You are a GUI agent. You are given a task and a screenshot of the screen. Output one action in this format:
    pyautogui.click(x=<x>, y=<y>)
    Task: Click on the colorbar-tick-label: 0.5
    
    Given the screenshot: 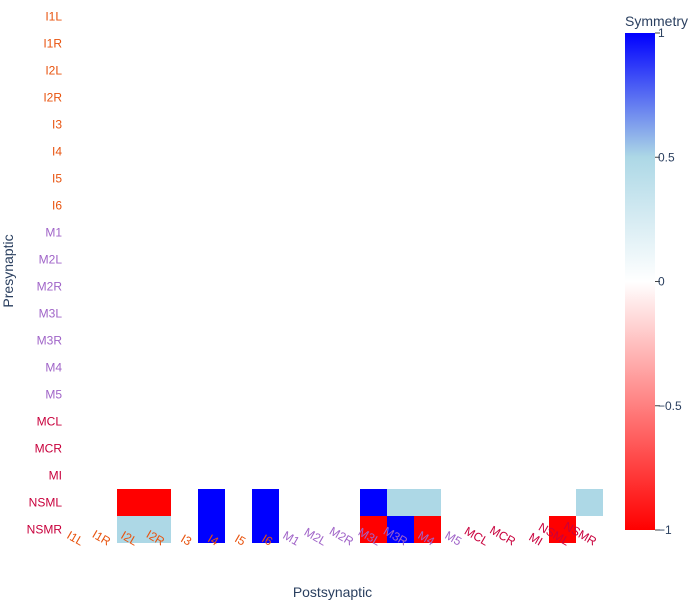 What is the action you would take?
    pyautogui.click(x=666, y=157)
    